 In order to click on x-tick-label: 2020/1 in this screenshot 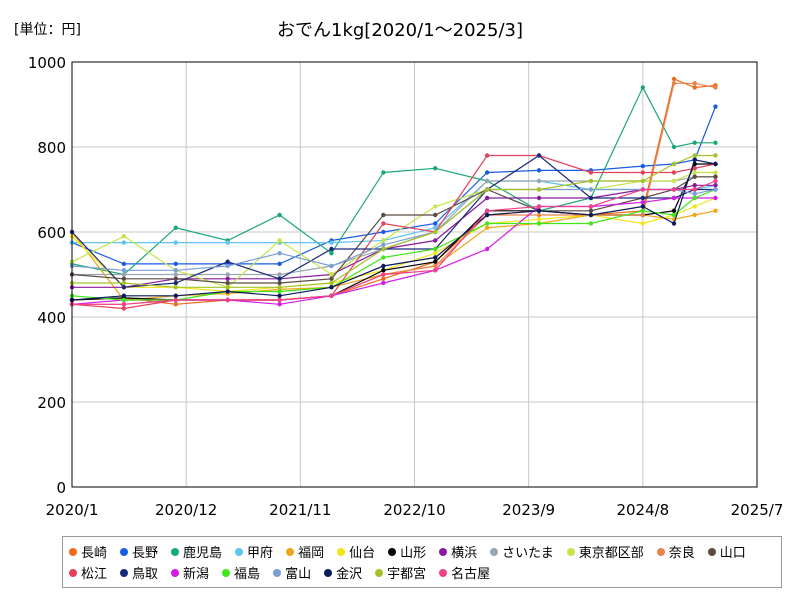, I will do `click(72, 510)`.